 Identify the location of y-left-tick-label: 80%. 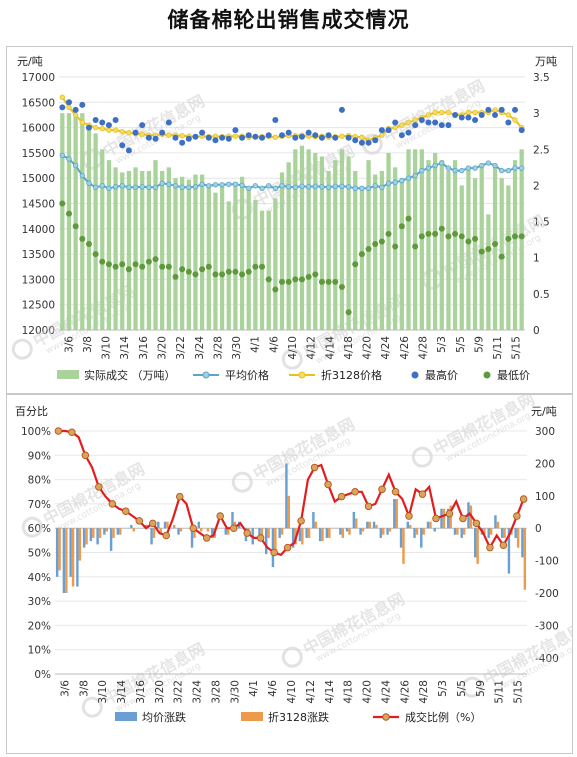
(39, 481).